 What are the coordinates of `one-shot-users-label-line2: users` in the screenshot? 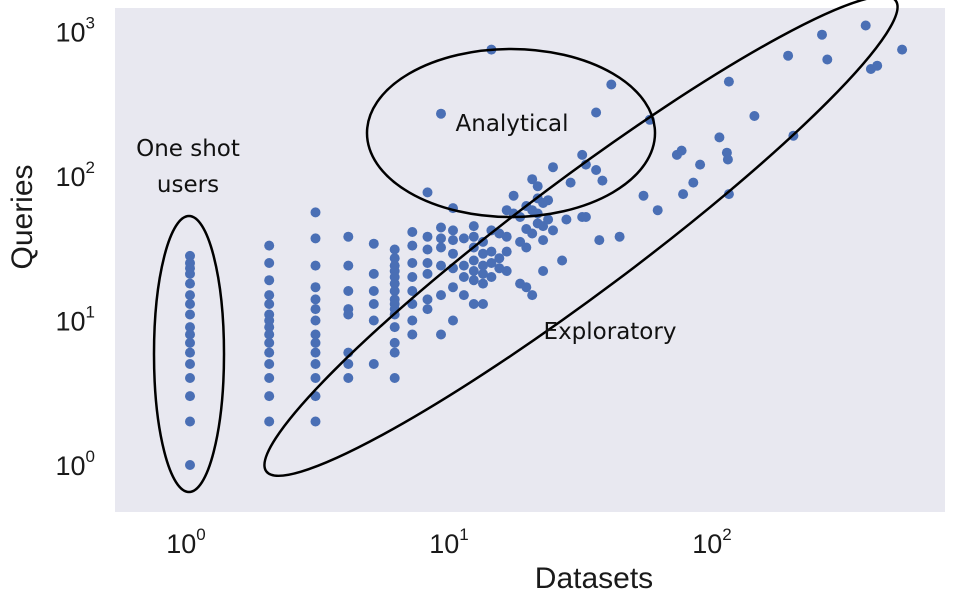 It's located at (188, 185).